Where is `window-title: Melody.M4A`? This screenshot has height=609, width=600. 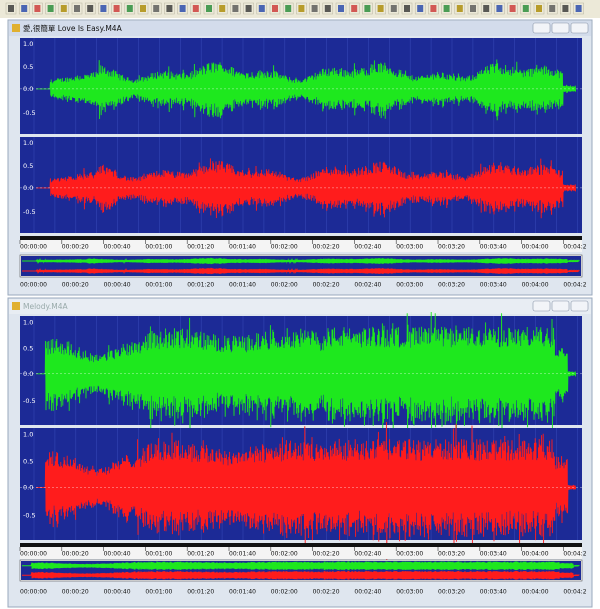 window-title: Melody.M4A is located at coordinates (46, 306).